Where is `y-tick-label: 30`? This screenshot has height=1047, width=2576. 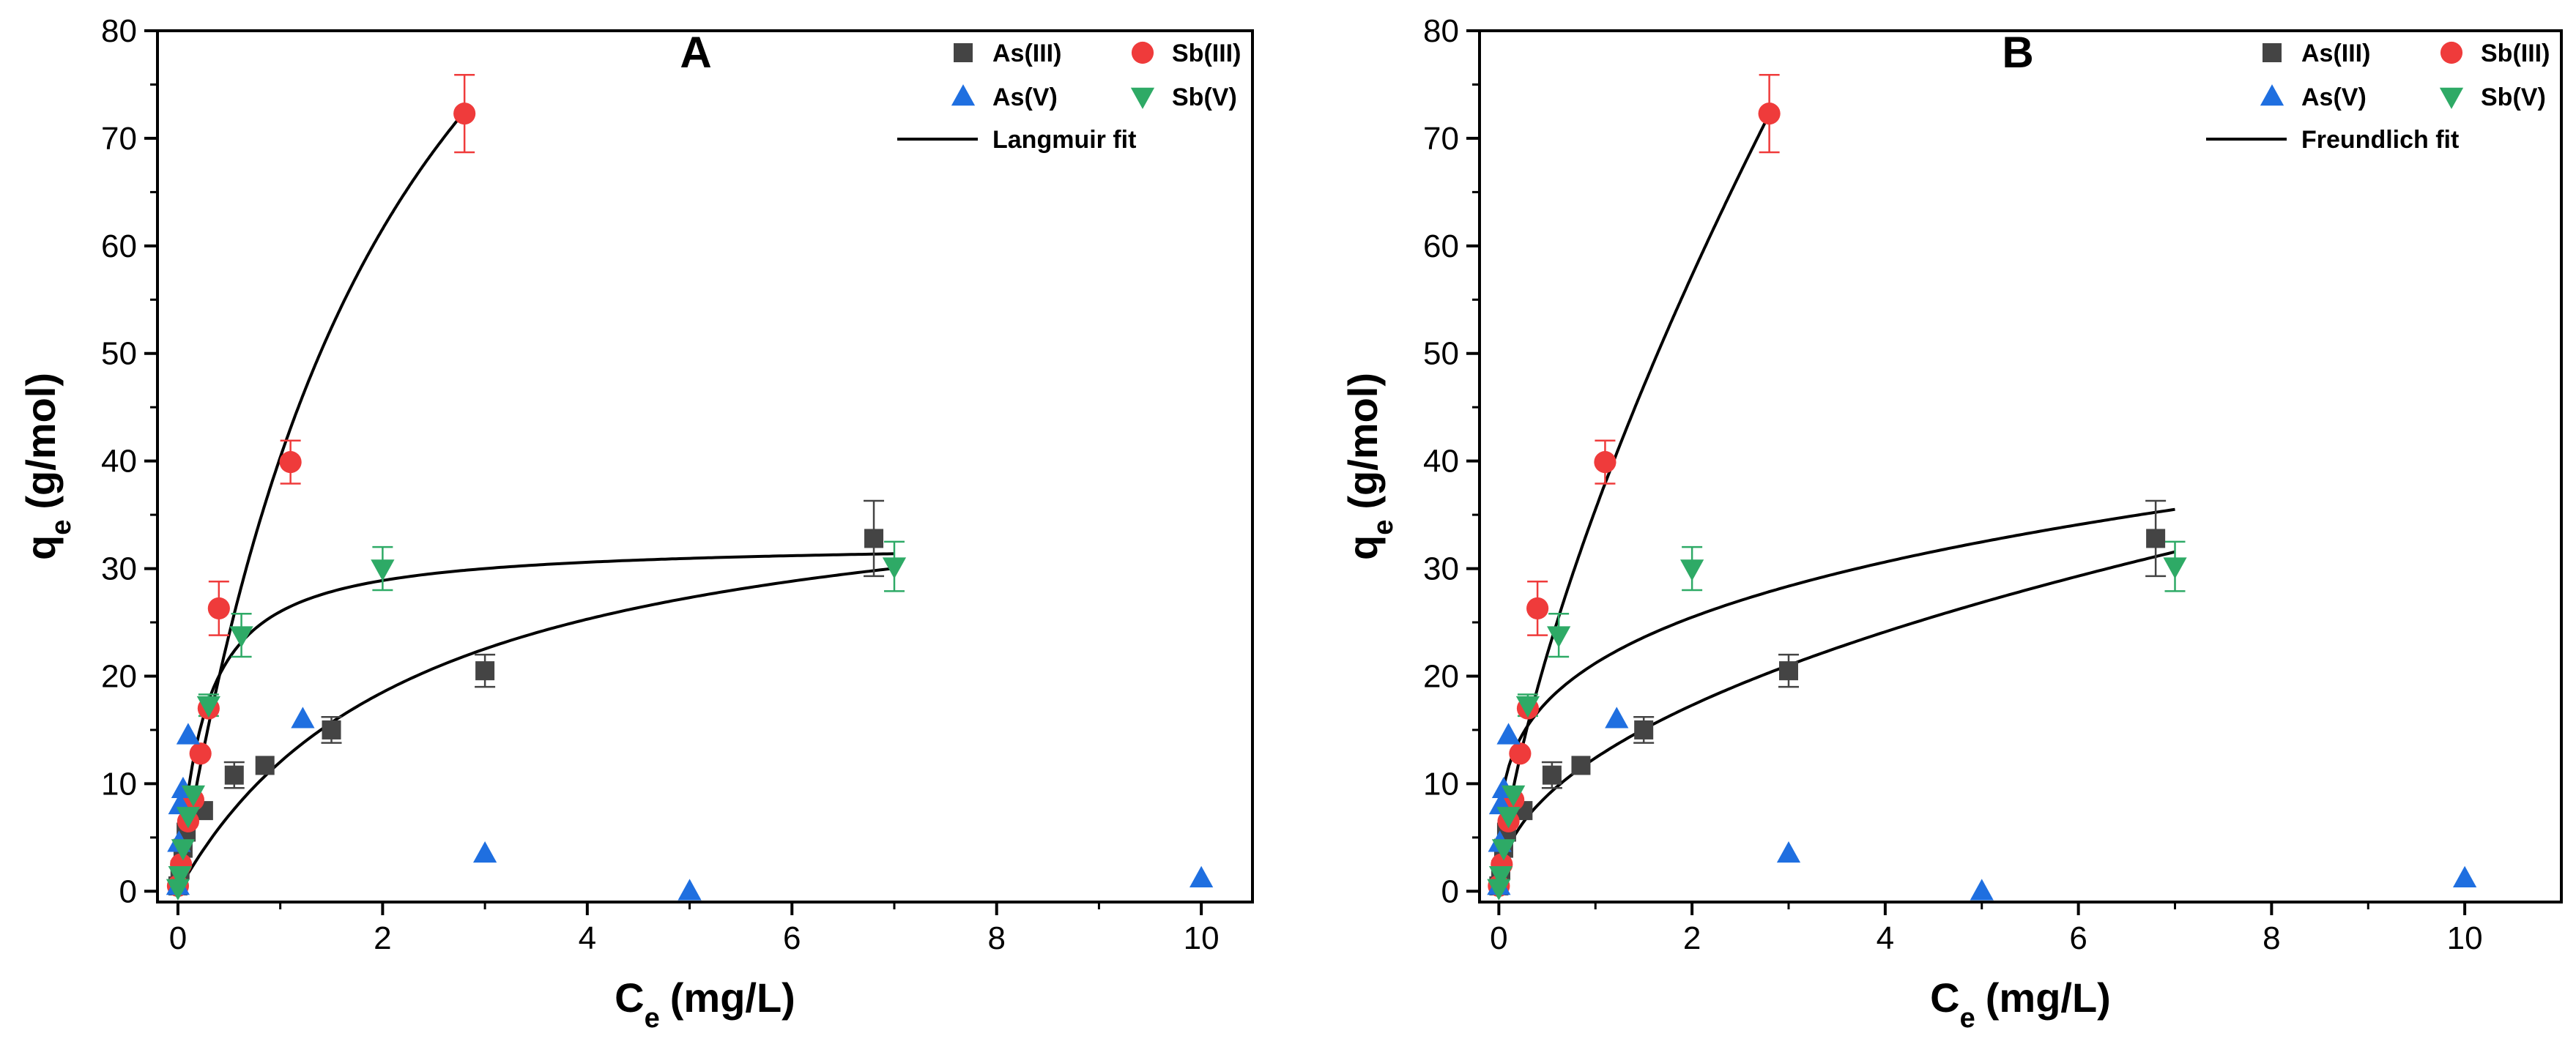
y-tick-label: 30 is located at coordinates (1441, 569).